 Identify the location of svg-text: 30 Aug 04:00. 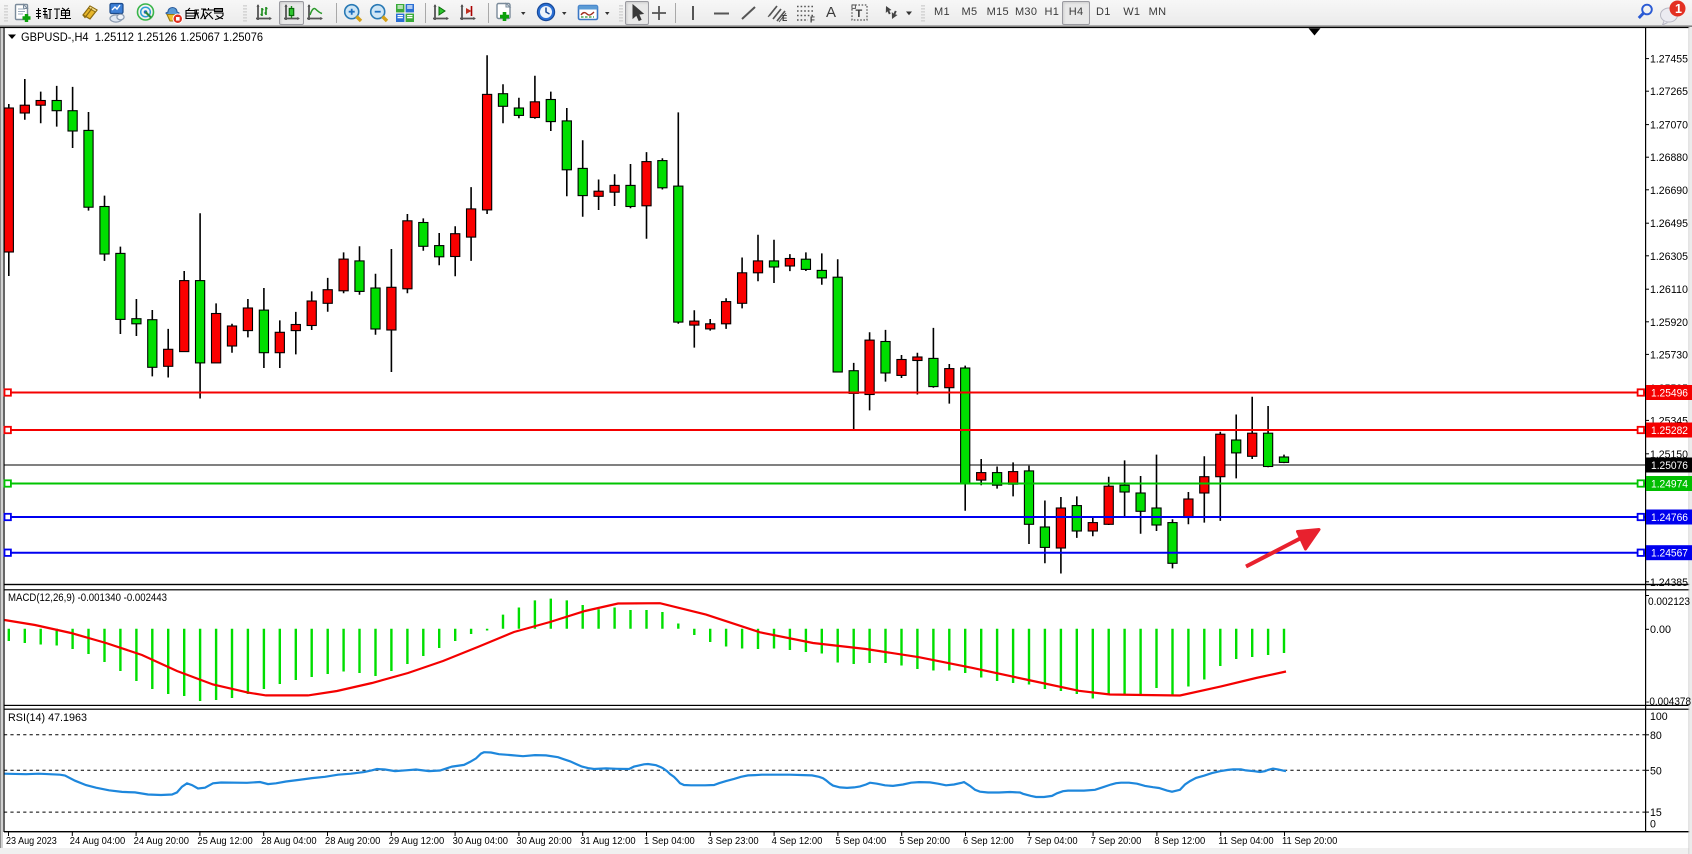
(481, 841).